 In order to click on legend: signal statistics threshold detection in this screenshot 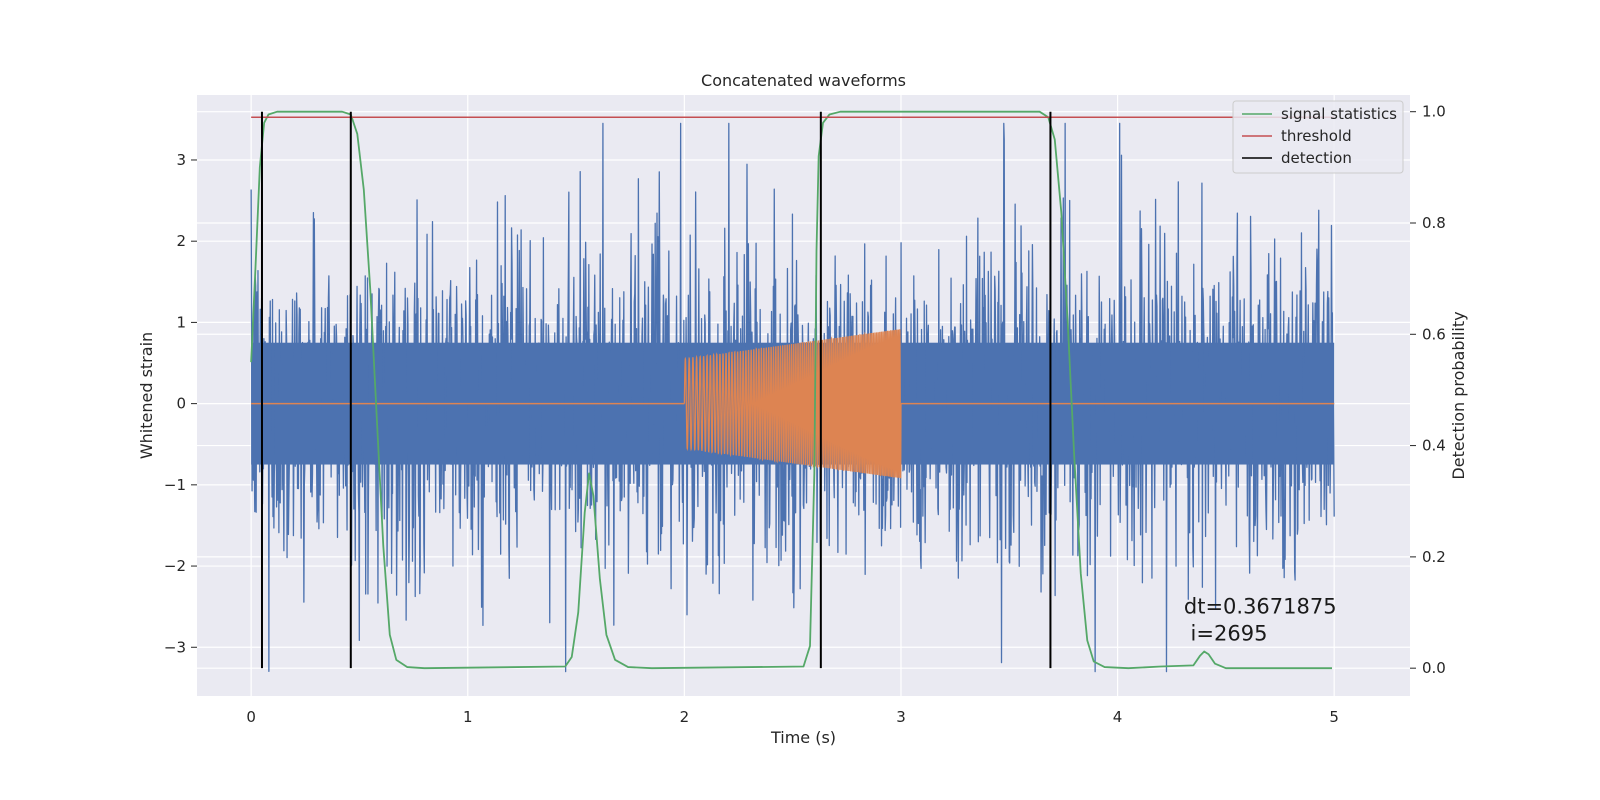, I will do `click(1318, 137)`.